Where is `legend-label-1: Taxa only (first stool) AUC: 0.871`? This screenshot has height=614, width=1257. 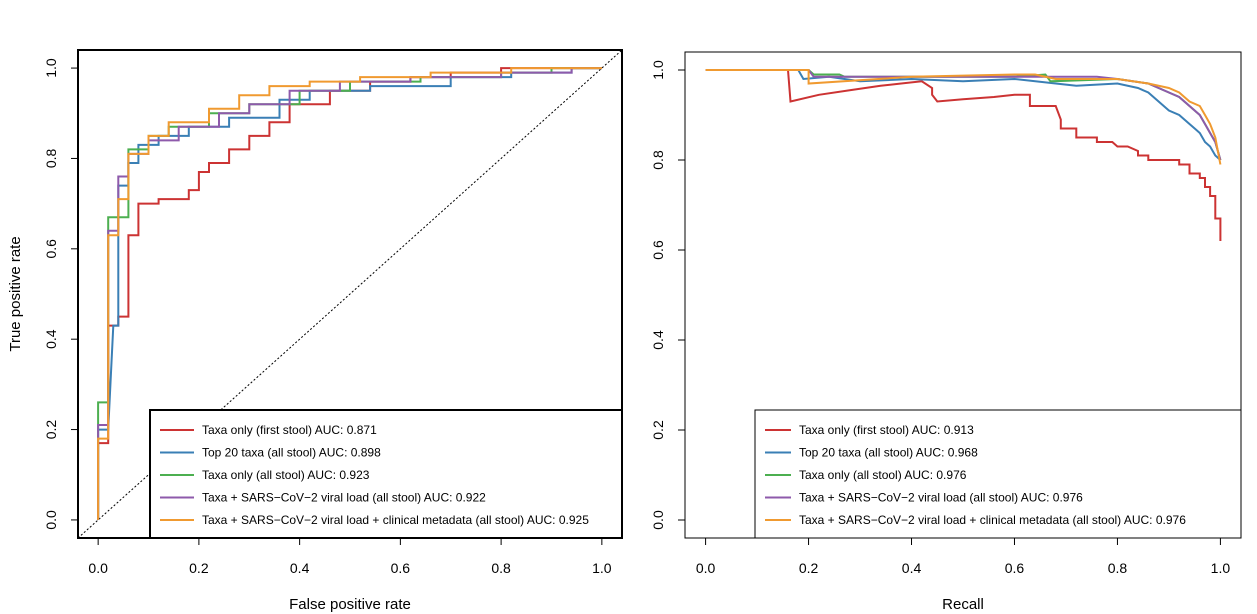
legend-label-1: Taxa only (first stool) AUC: 0.871 is located at coordinates (289, 430).